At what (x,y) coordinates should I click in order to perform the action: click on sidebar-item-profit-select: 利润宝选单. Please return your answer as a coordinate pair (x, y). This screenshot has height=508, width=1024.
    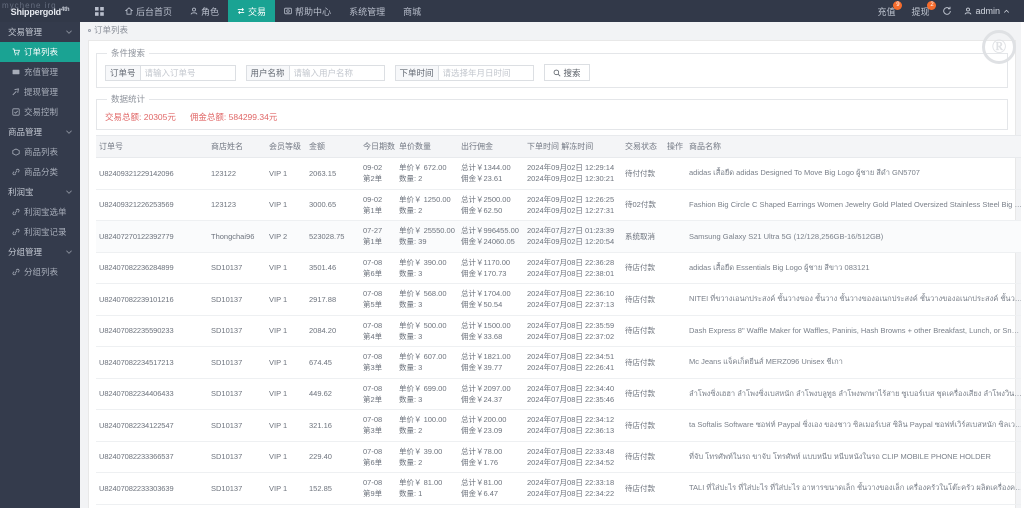
    Looking at the image, I should click on (40, 212).